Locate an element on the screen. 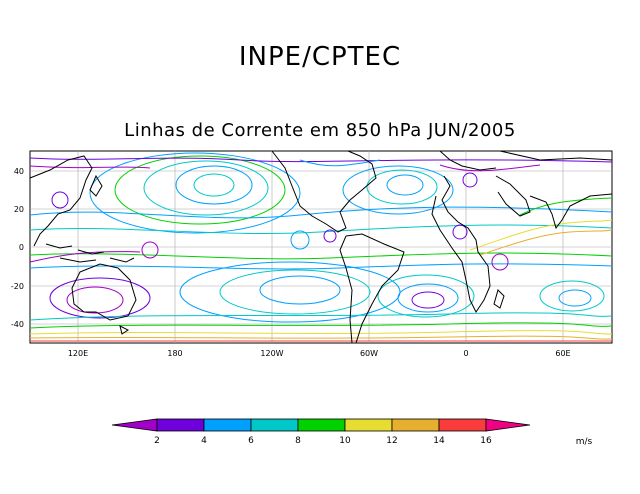  map-subtitle: Linhas de Corrente em 850 hPa JUN/2005 is located at coordinates (320, 130).